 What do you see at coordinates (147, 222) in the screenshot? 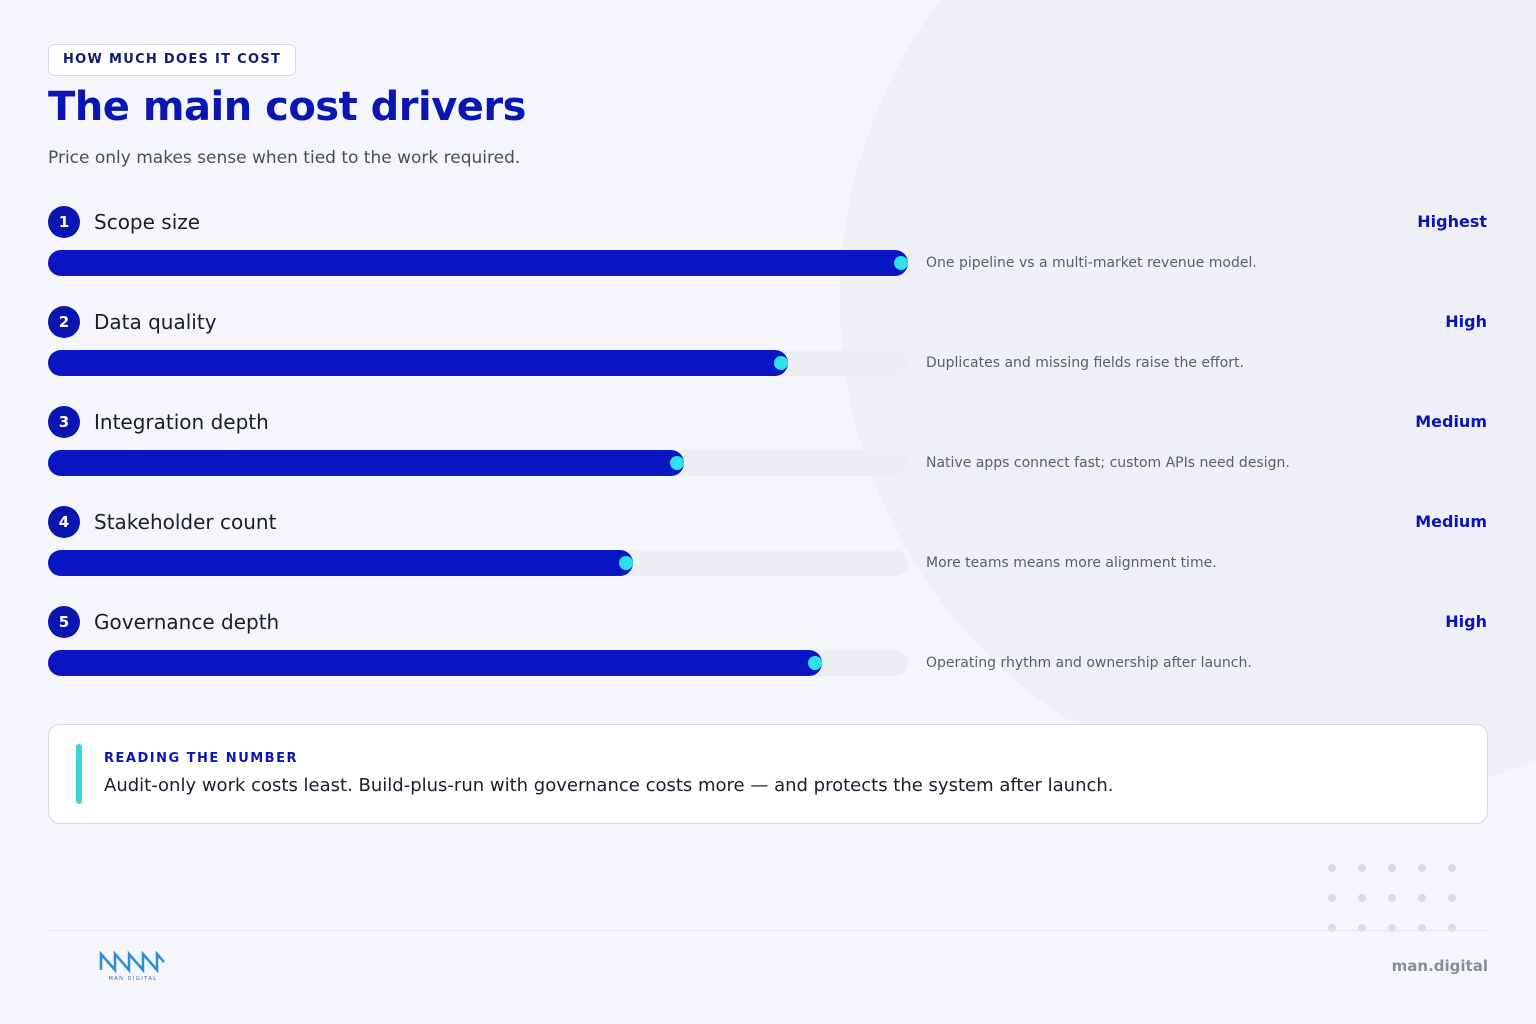
I see `category-label: Scope size` at bounding box center [147, 222].